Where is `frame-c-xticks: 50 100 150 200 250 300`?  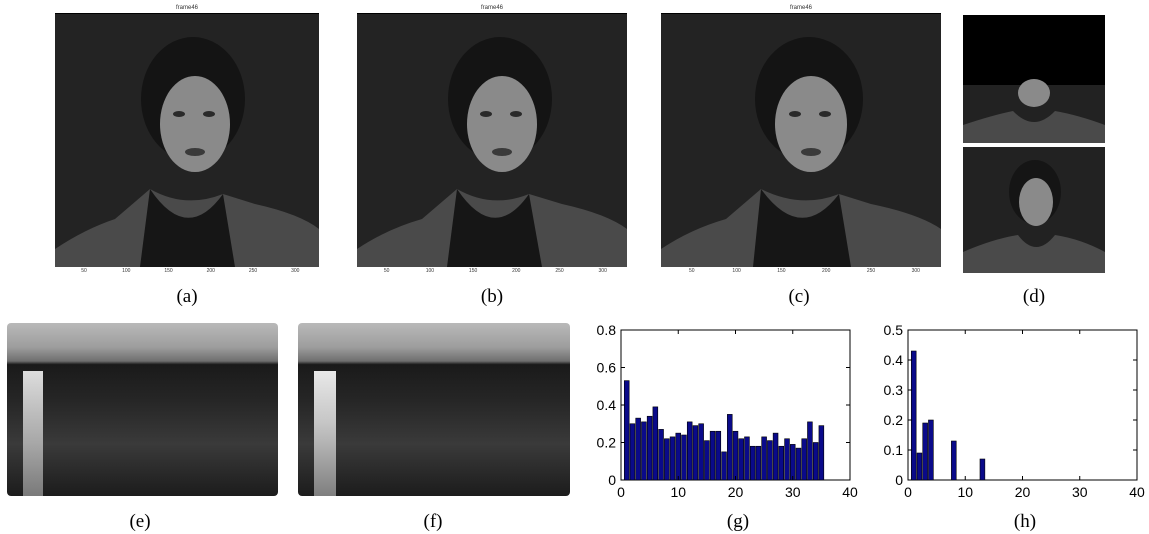
frame-c-xticks: 50 100 150 200 250 300 is located at coordinates (801, 272).